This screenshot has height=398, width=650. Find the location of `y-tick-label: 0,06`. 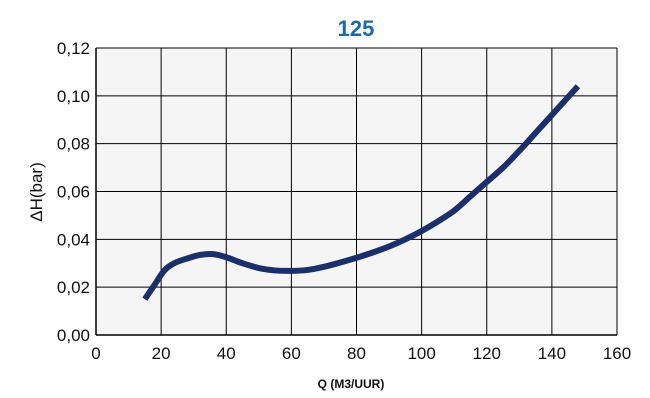

y-tick-label: 0,06 is located at coordinates (73, 192).